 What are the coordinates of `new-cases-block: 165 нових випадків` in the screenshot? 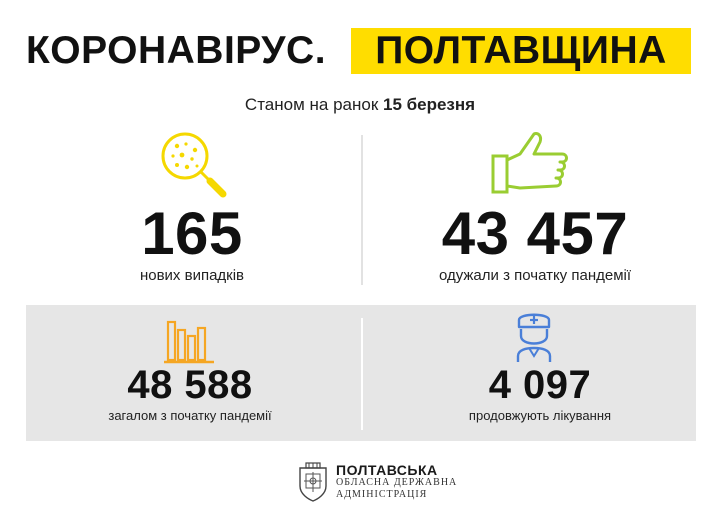 It's located at (192, 242).